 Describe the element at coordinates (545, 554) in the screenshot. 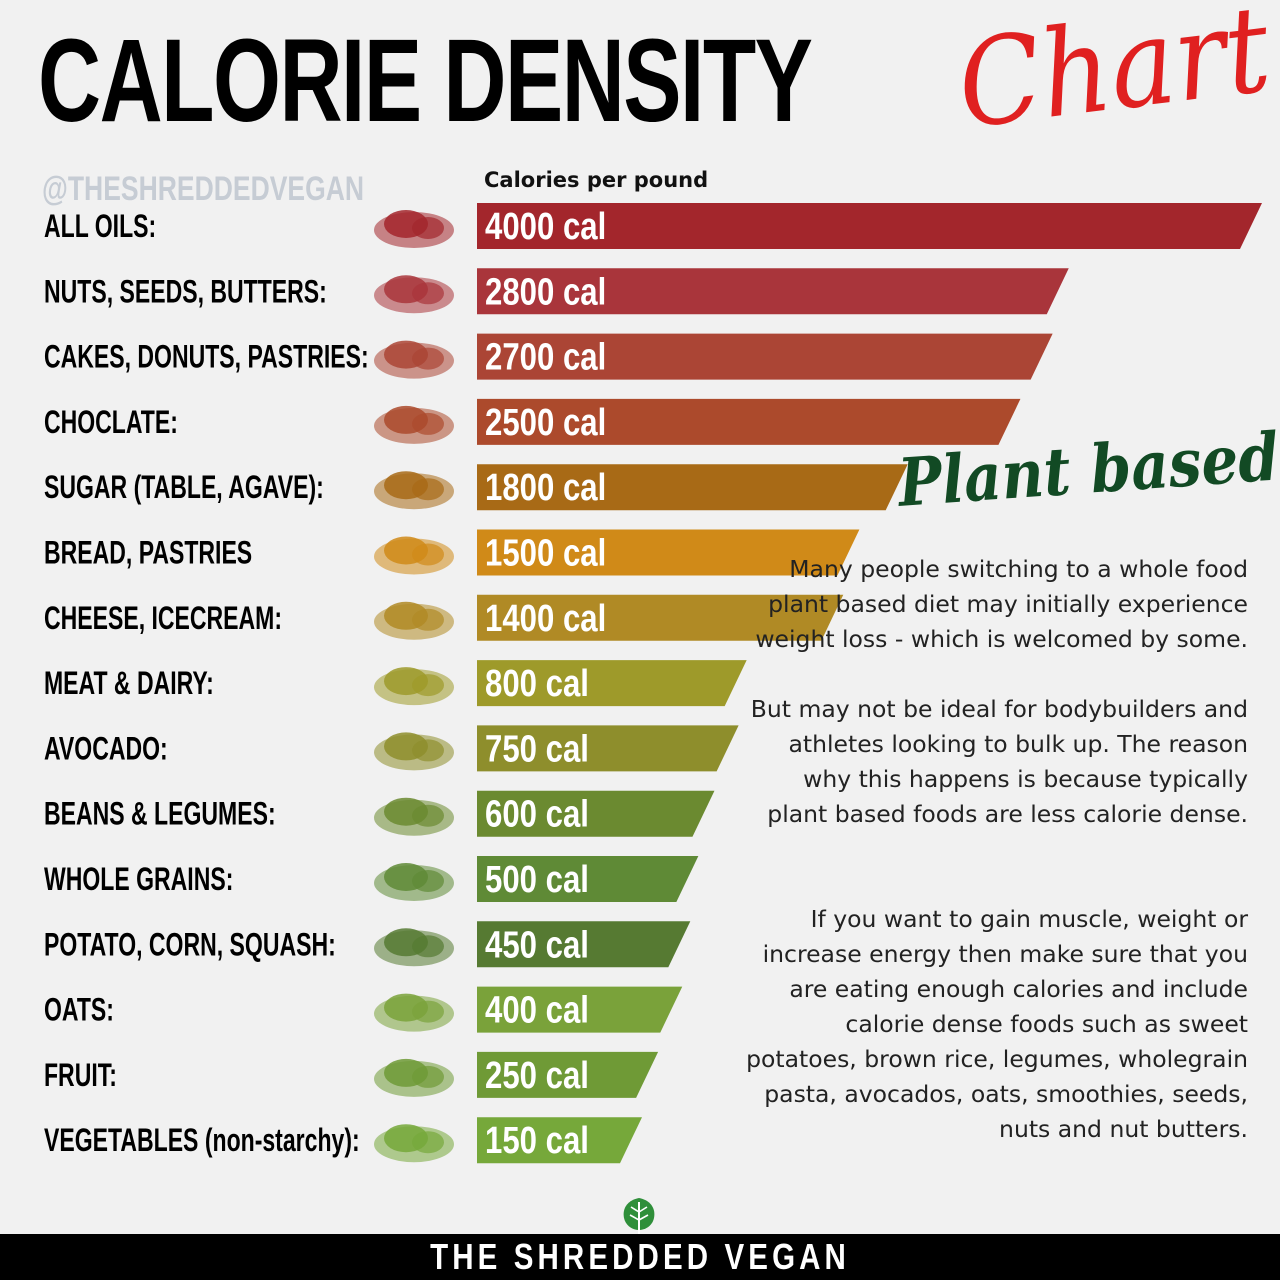

I see `bar-value-label: 1500 cal` at that location.